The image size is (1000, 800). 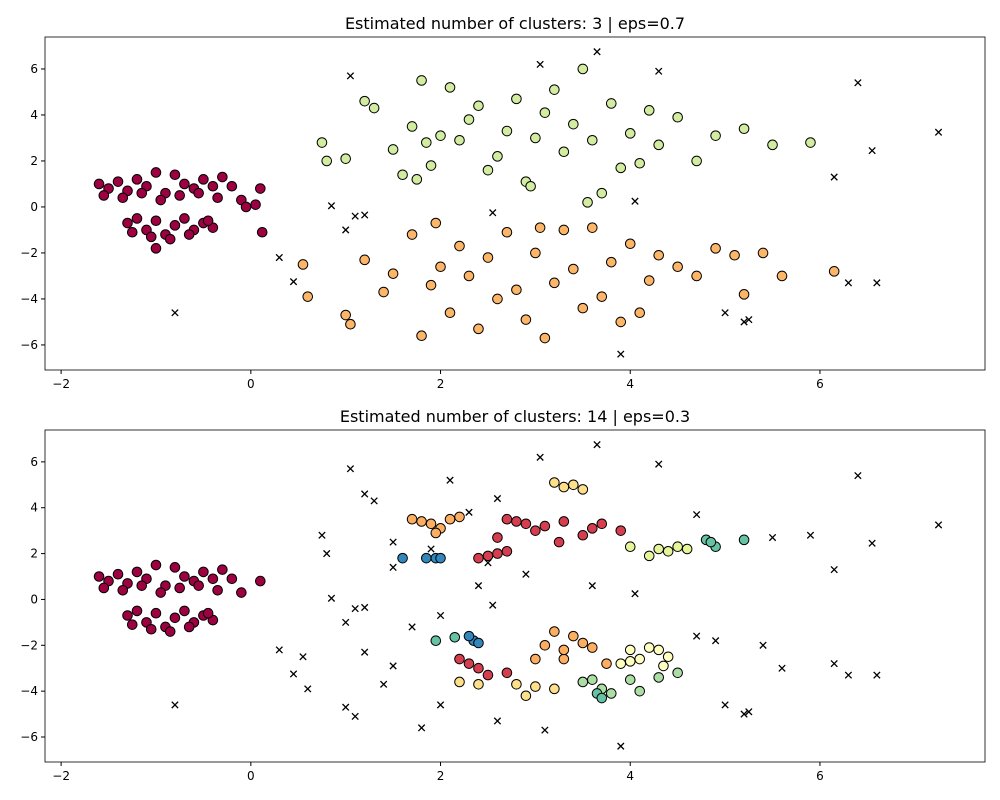 I want to click on y-tick-label: 6, so click(x=34, y=69).